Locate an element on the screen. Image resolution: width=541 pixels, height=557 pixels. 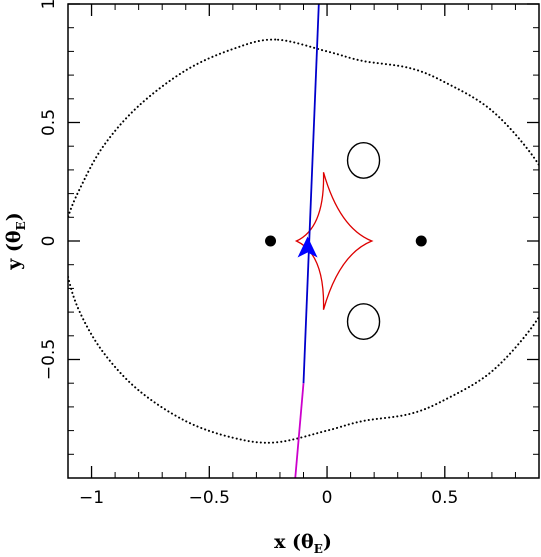
x-axis-title-main: x (θ is located at coordinates (294, 542).